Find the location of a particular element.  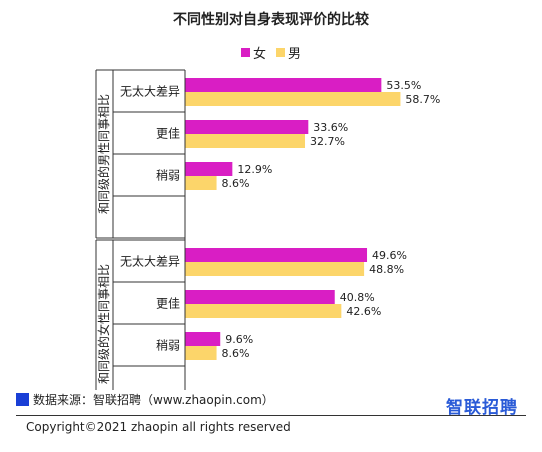

chart-title: 不同性别对自身表现评价的比较 is located at coordinates (271, 20).